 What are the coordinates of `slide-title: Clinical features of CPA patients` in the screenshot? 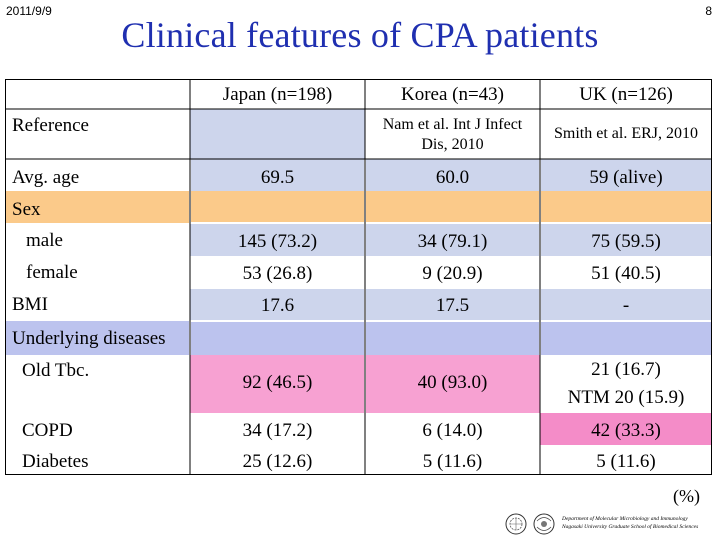 It's located at (360, 35).